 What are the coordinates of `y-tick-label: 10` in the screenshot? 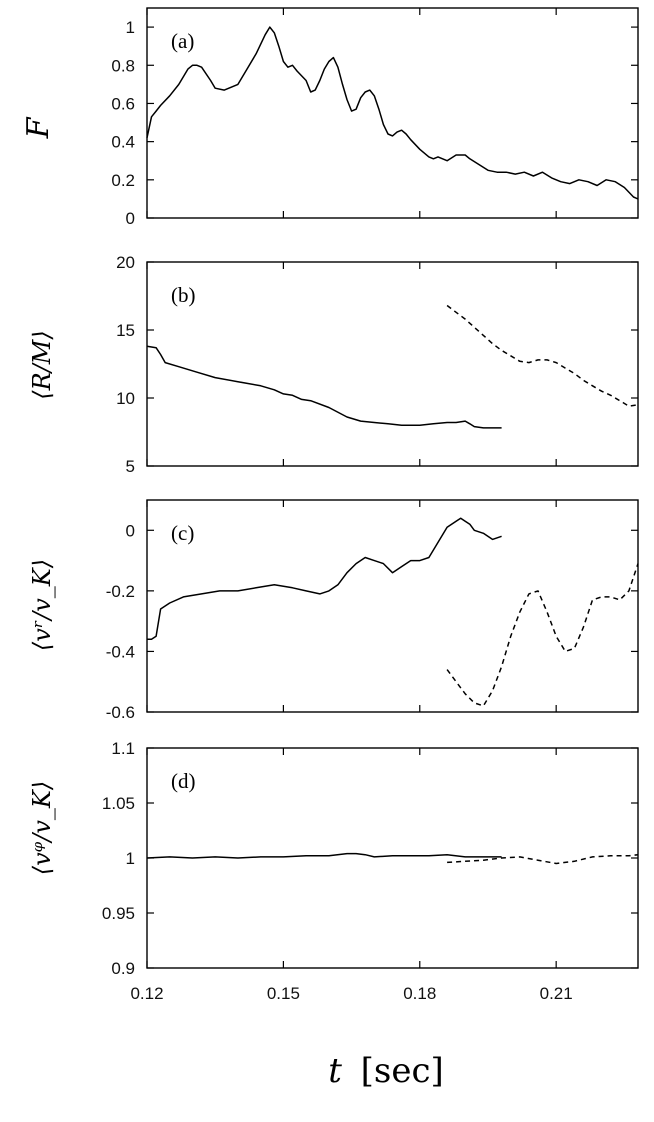 It's located at (125, 398).